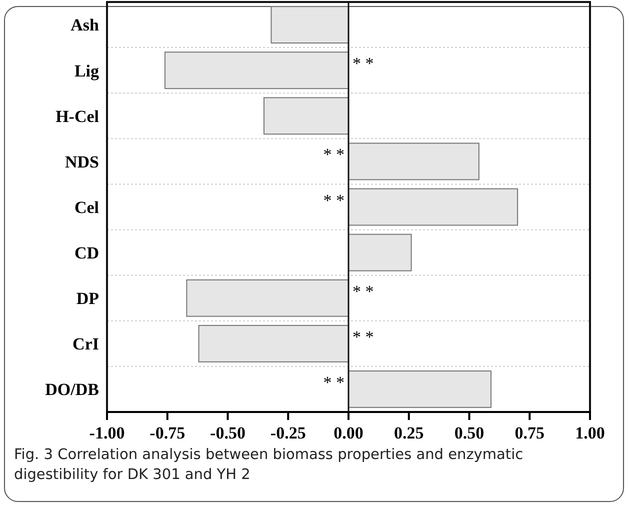 Image resolution: width=629 pixels, height=507 pixels. I want to click on x-tick-label: -1.00, so click(107, 432).